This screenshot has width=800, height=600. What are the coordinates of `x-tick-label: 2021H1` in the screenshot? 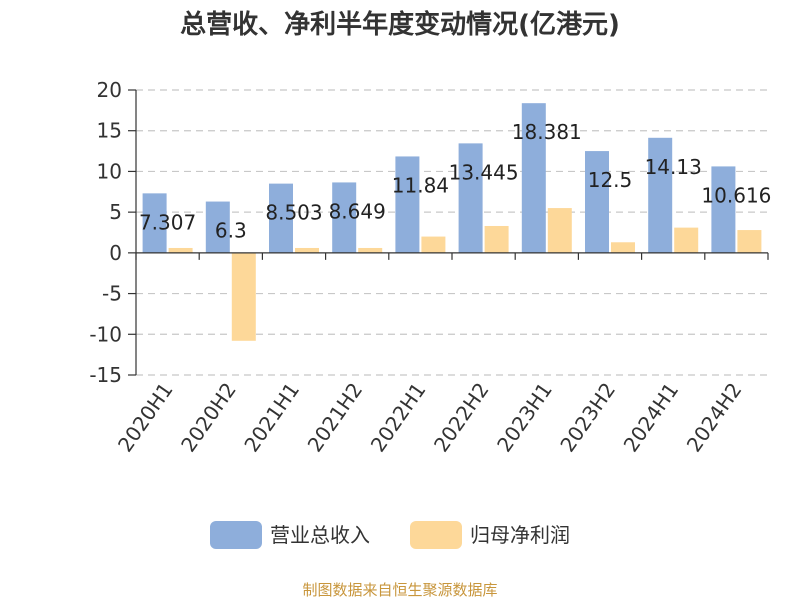 It's located at (271, 417).